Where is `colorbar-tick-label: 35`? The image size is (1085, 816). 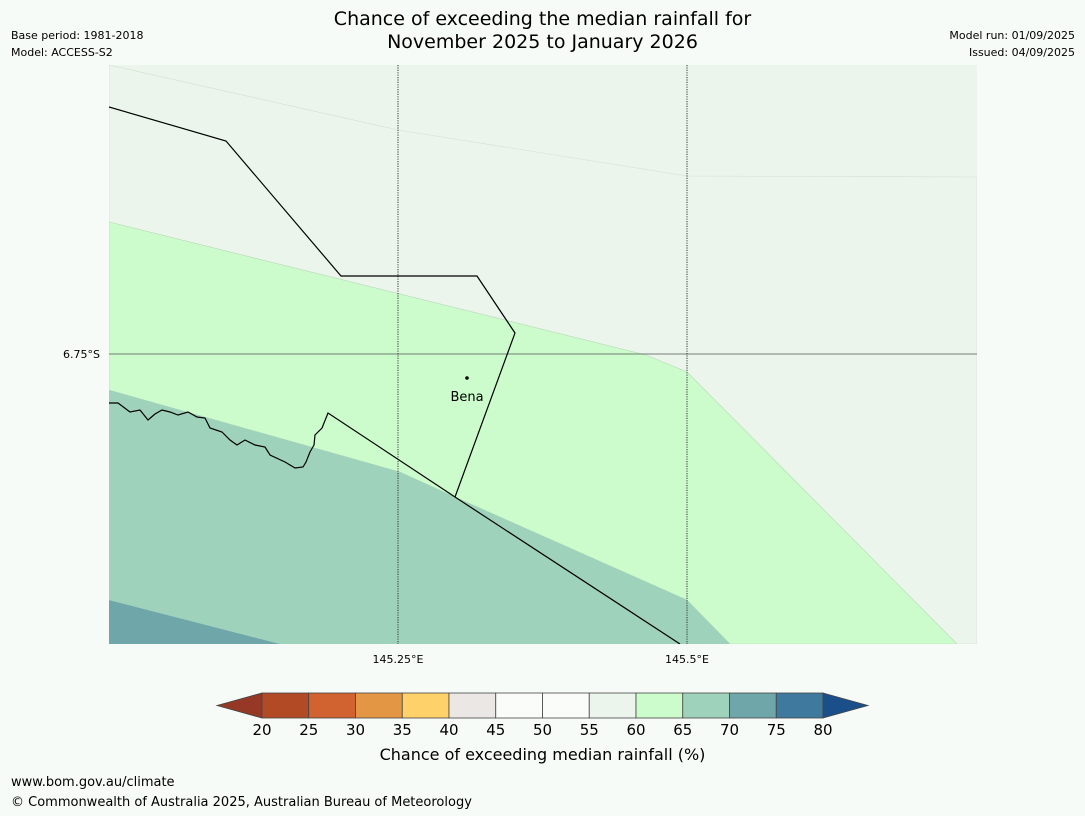
colorbar-tick-label: 35 is located at coordinates (402, 730).